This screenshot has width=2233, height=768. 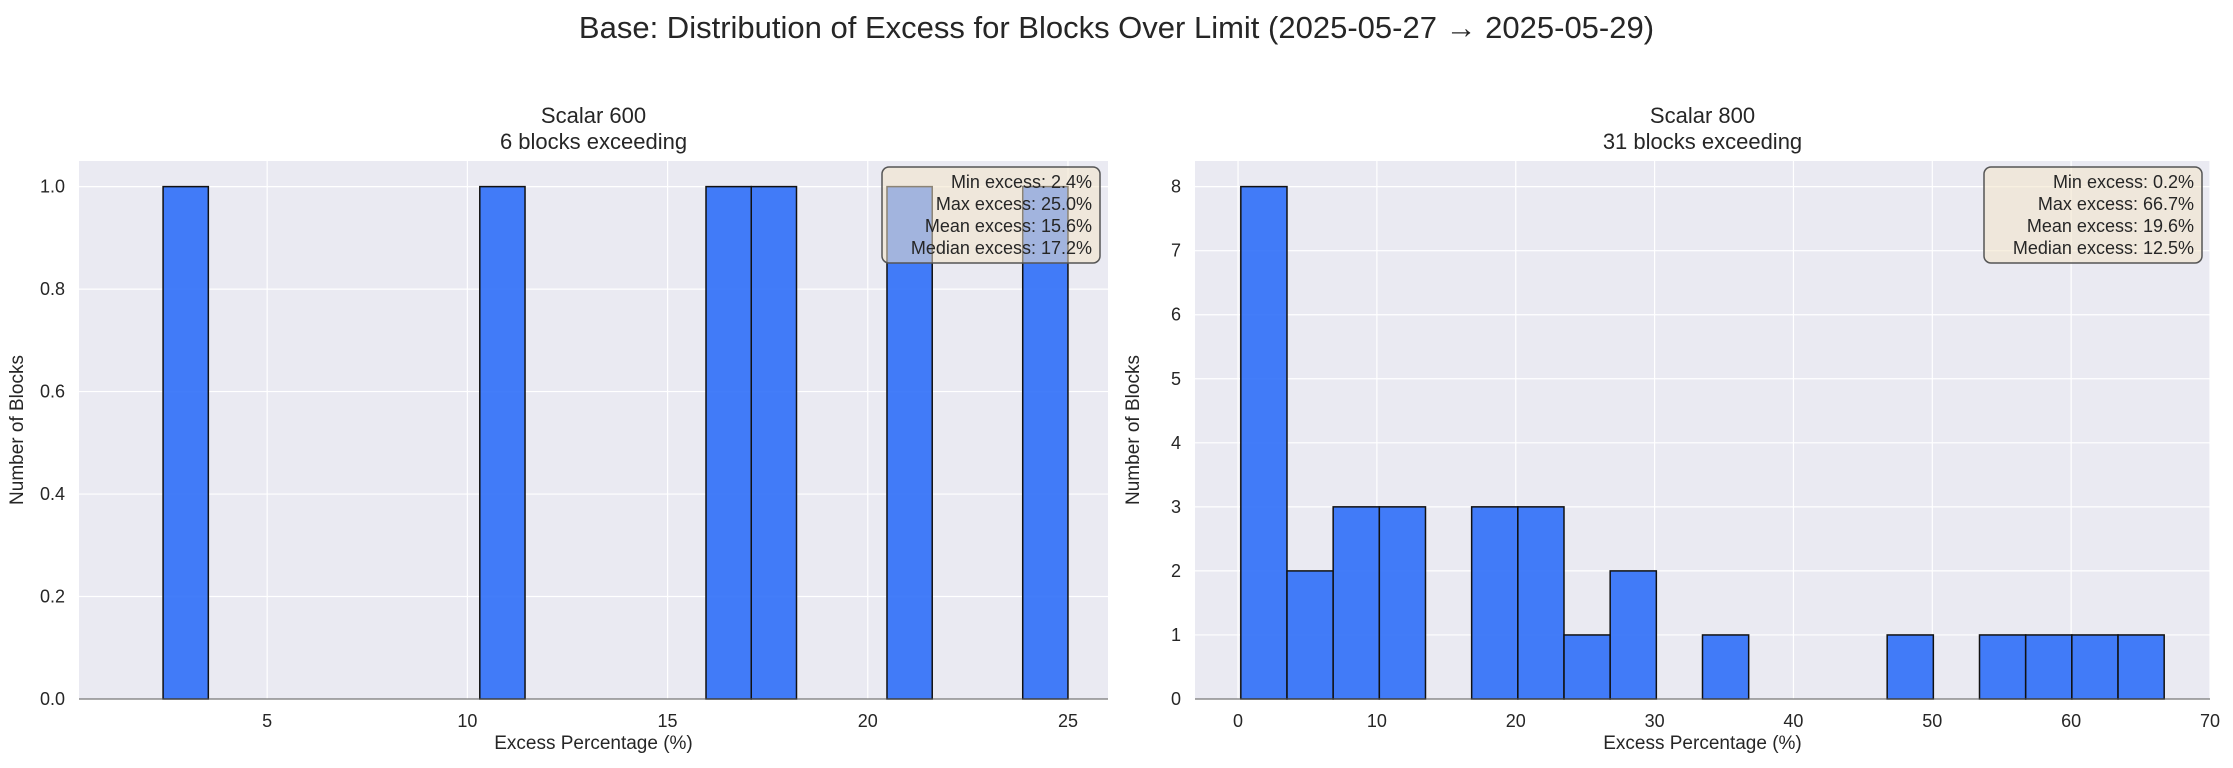 What do you see at coordinates (2071, 721) in the screenshot?
I see `x-tick-label: 60` at bounding box center [2071, 721].